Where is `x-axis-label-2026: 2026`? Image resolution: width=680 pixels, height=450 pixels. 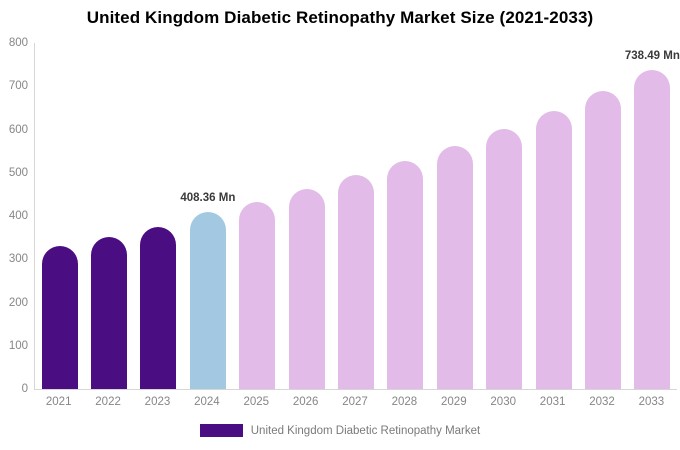
x-axis-label-2026: 2026 is located at coordinates (305, 402).